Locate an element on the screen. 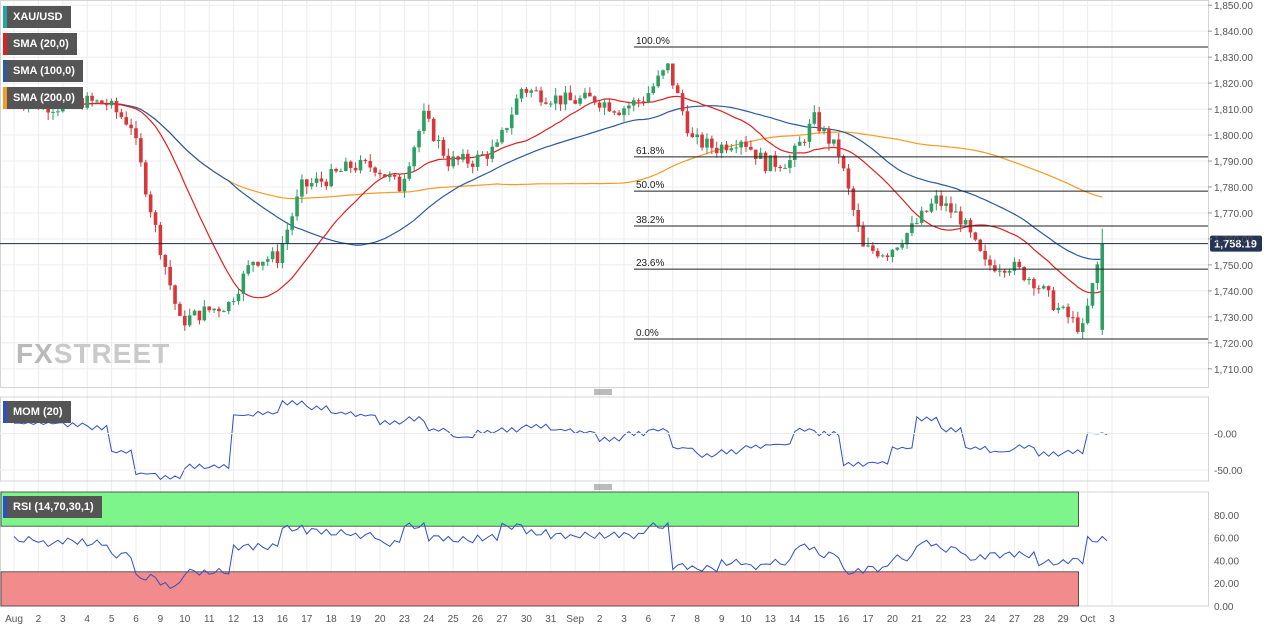 Image resolution: width=1279 pixels, height=636 pixels. date-label-20: 27 is located at coordinates (502, 619).